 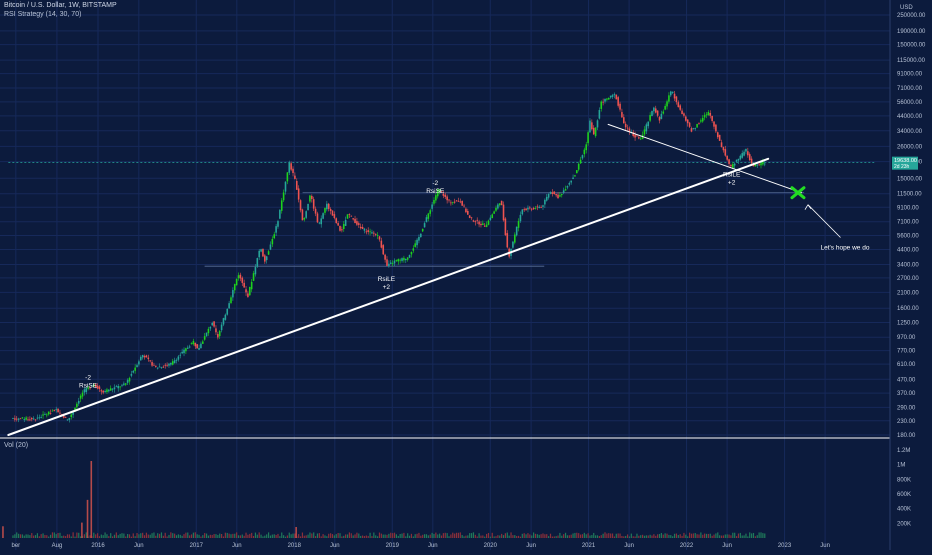 What do you see at coordinates (908, 309) in the screenshot?
I see `price-tick-label: 1600.00` at bounding box center [908, 309].